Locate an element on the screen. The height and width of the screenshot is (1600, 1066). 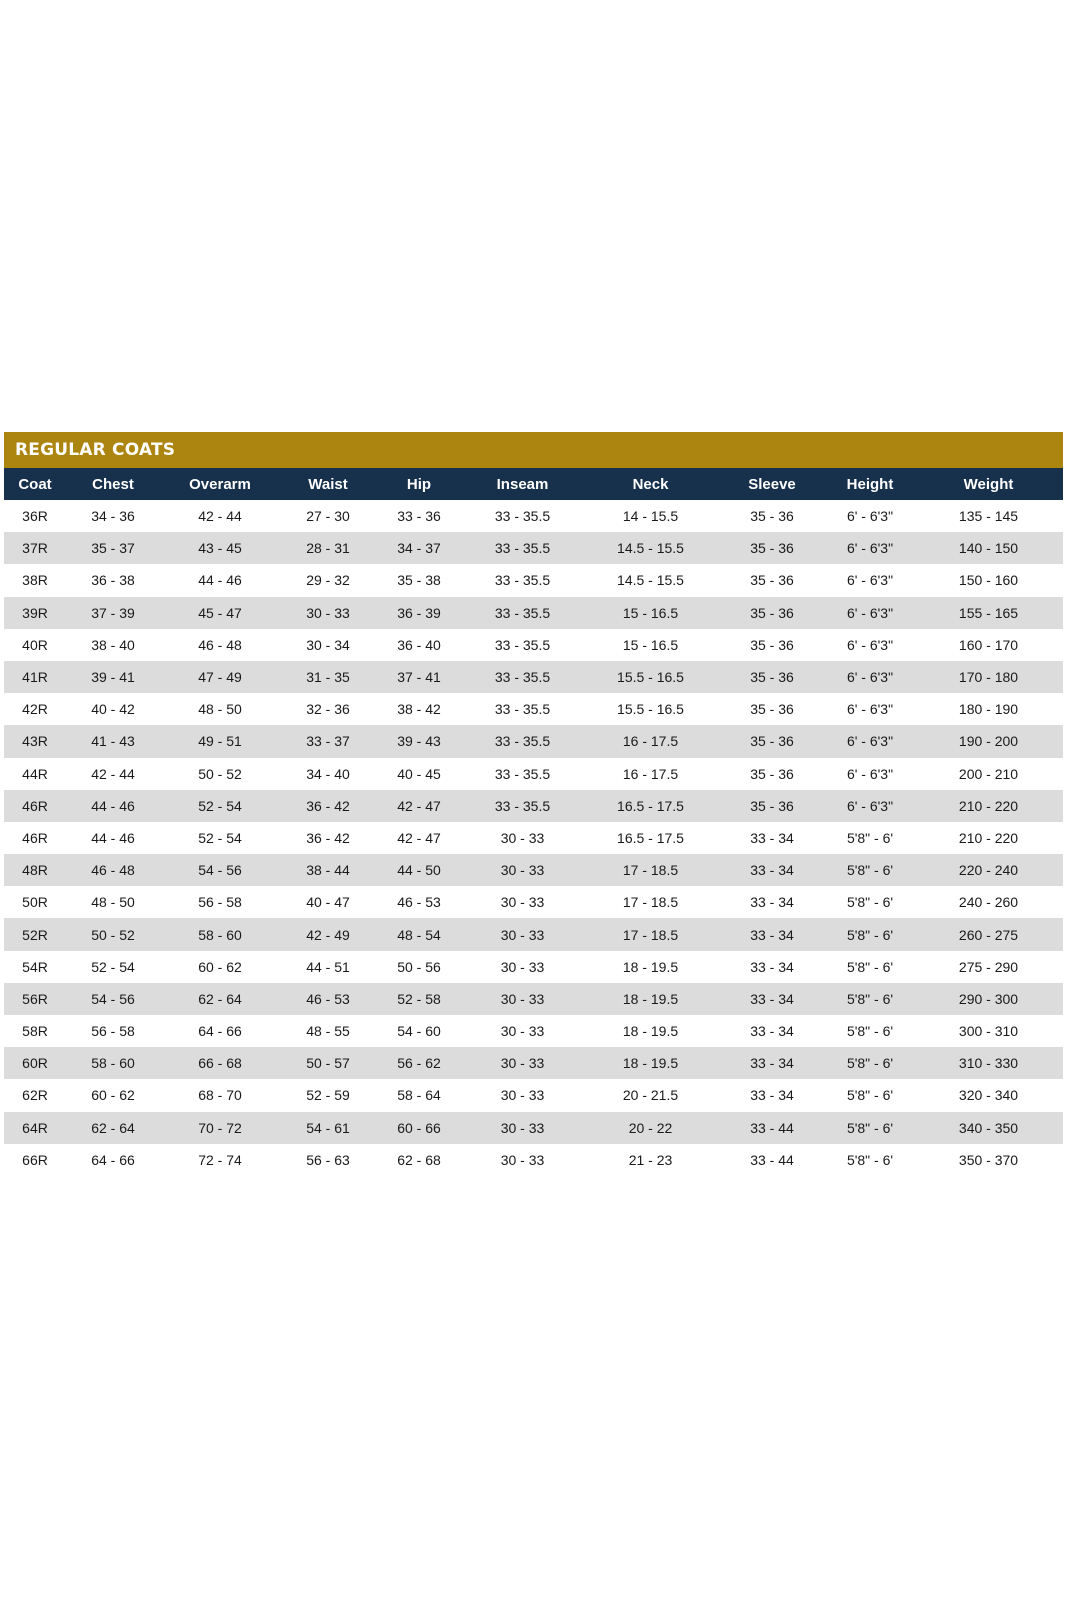
cell-weight: 275 - 290 is located at coordinates (988, 966).